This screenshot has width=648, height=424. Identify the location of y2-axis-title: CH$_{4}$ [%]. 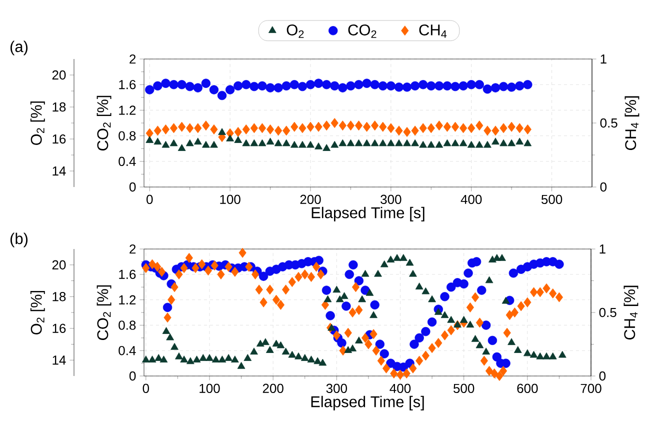
(631, 313).